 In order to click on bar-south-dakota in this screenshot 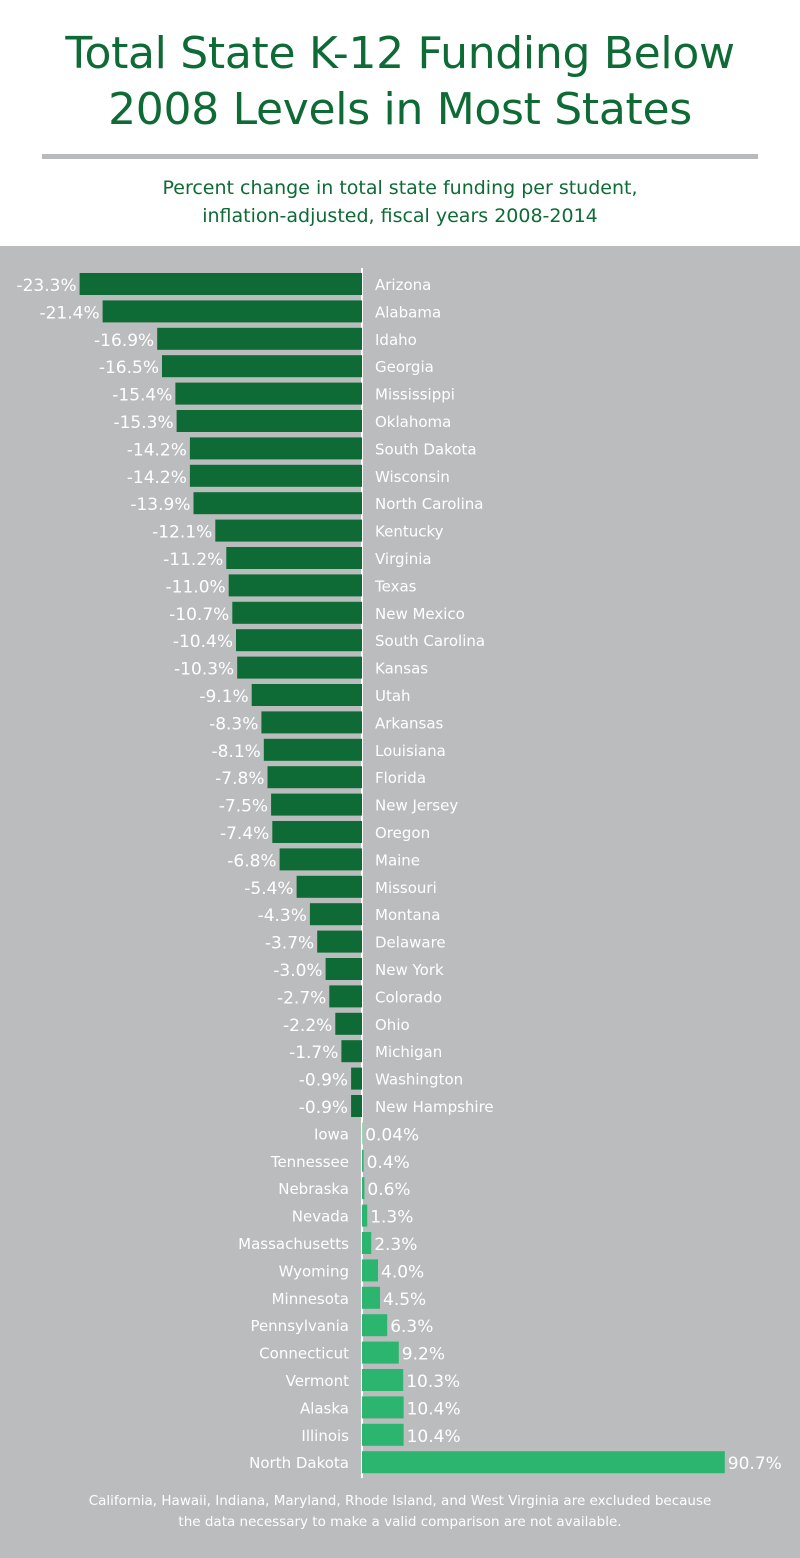, I will do `click(275, 448)`.